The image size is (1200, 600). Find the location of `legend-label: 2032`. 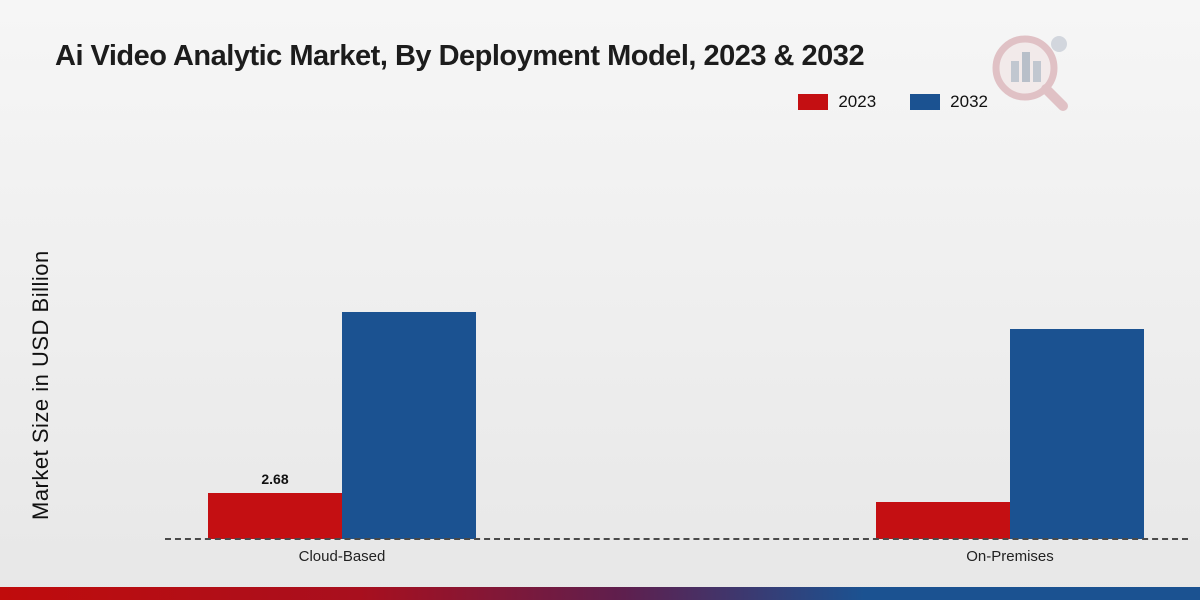

legend-label: 2032 is located at coordinates (969, 101).